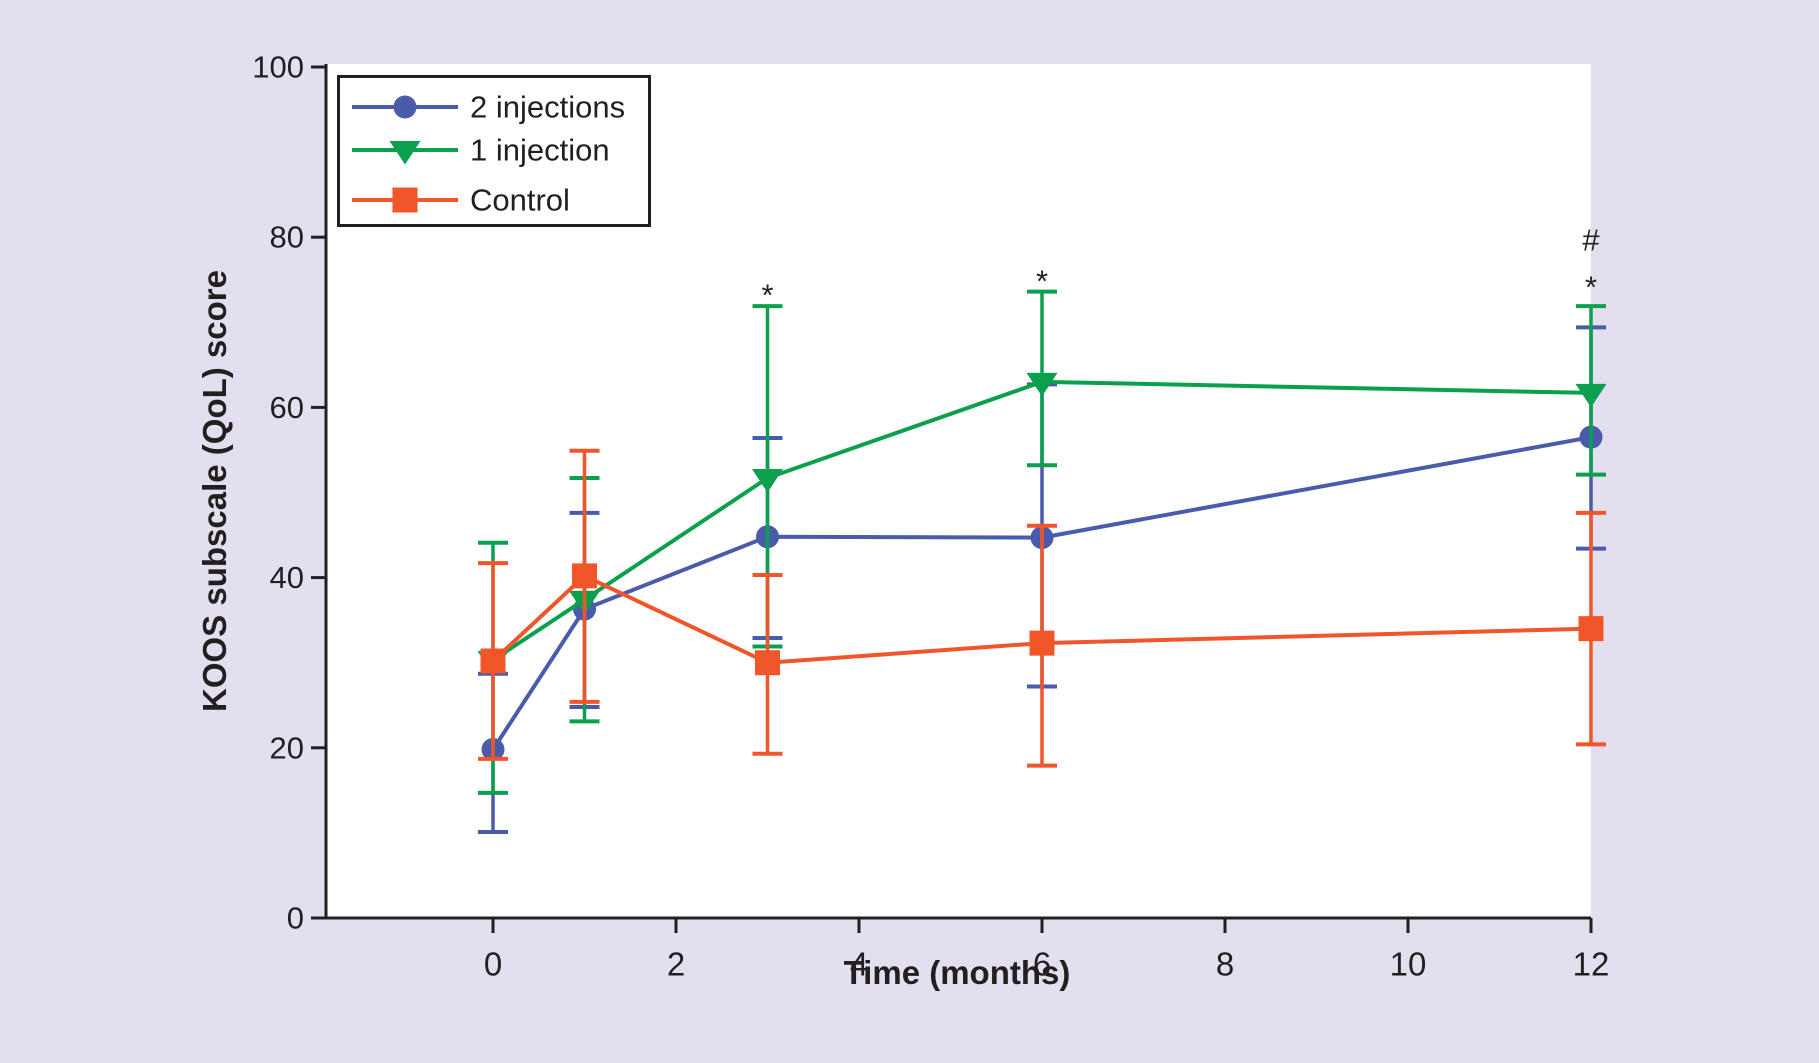 This screenshot has height=1063, width=1819. Describe the element at coordinates (278, 67) in the screenshot. I see `y-tick-label: 100` at that location.